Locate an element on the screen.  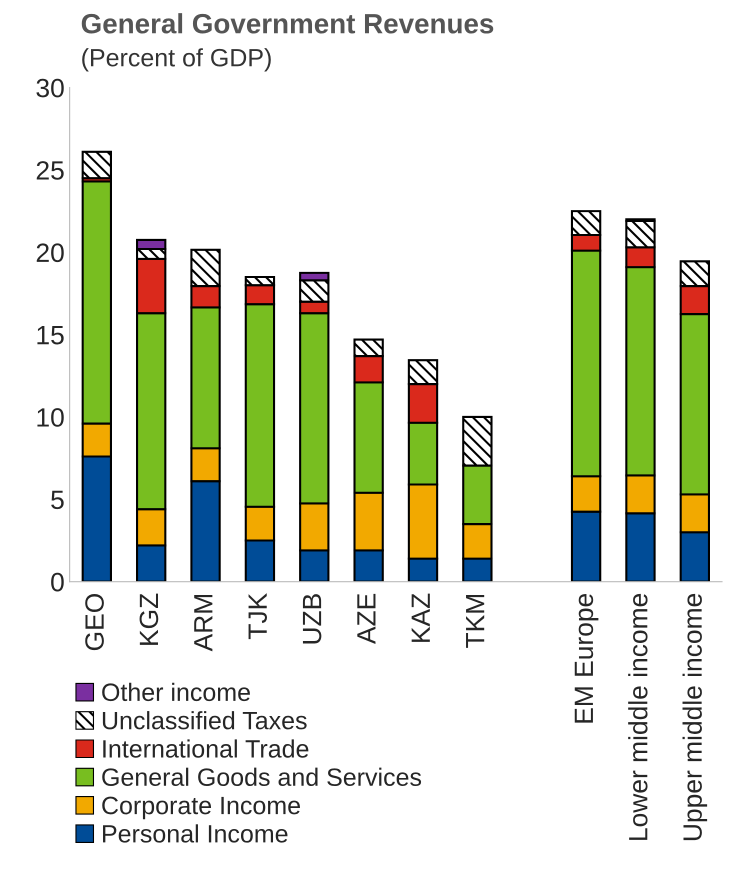
legend-label: Unclassified Taxes is located at coordinates (204, 720).